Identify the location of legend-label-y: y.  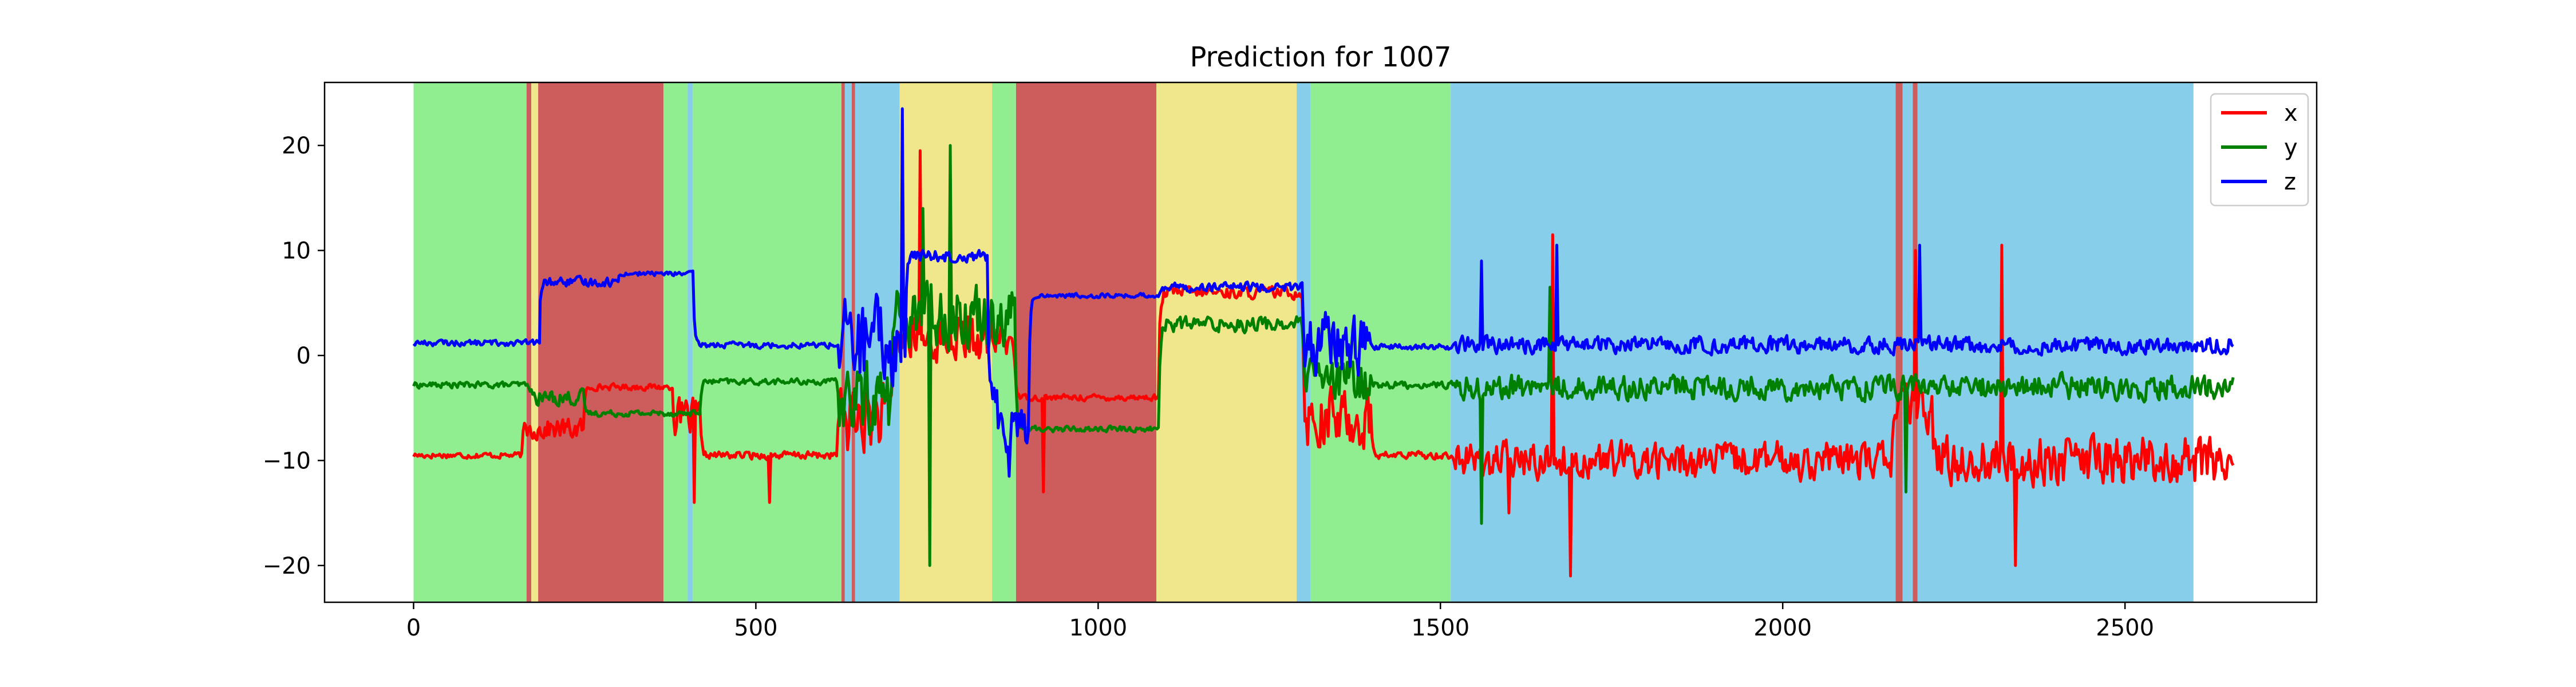
(2291, 148).